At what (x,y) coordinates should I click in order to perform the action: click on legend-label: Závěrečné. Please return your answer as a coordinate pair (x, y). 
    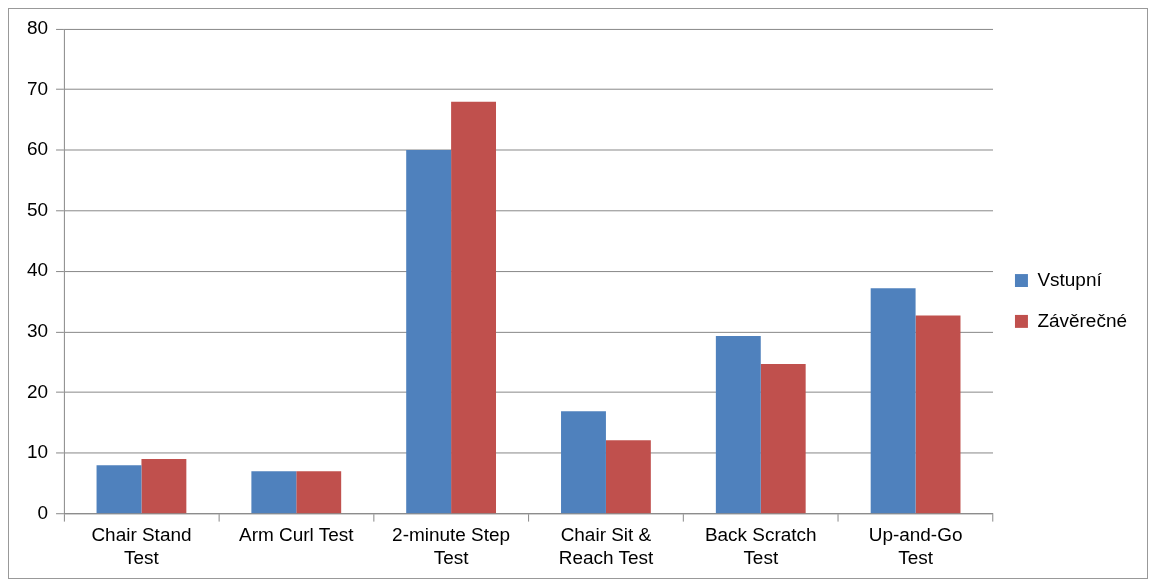
    Looking at the image, I should click on (1082, 320).